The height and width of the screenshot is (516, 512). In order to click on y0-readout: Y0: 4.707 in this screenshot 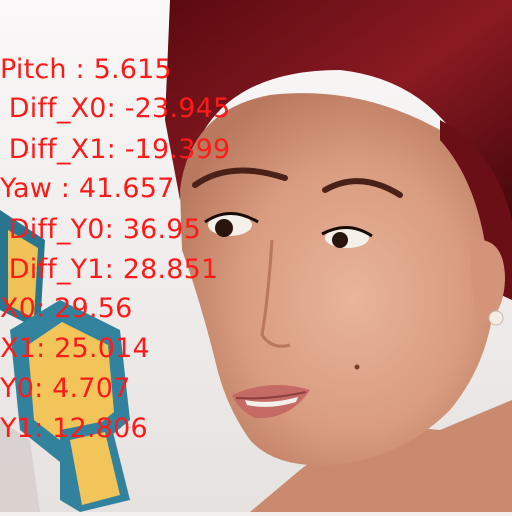, I will do `click(65, 388)`.